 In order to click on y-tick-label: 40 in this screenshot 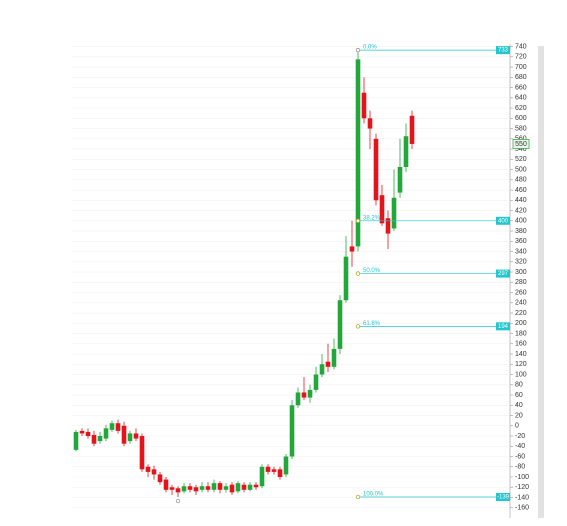, I will do `click(519, 405)`.